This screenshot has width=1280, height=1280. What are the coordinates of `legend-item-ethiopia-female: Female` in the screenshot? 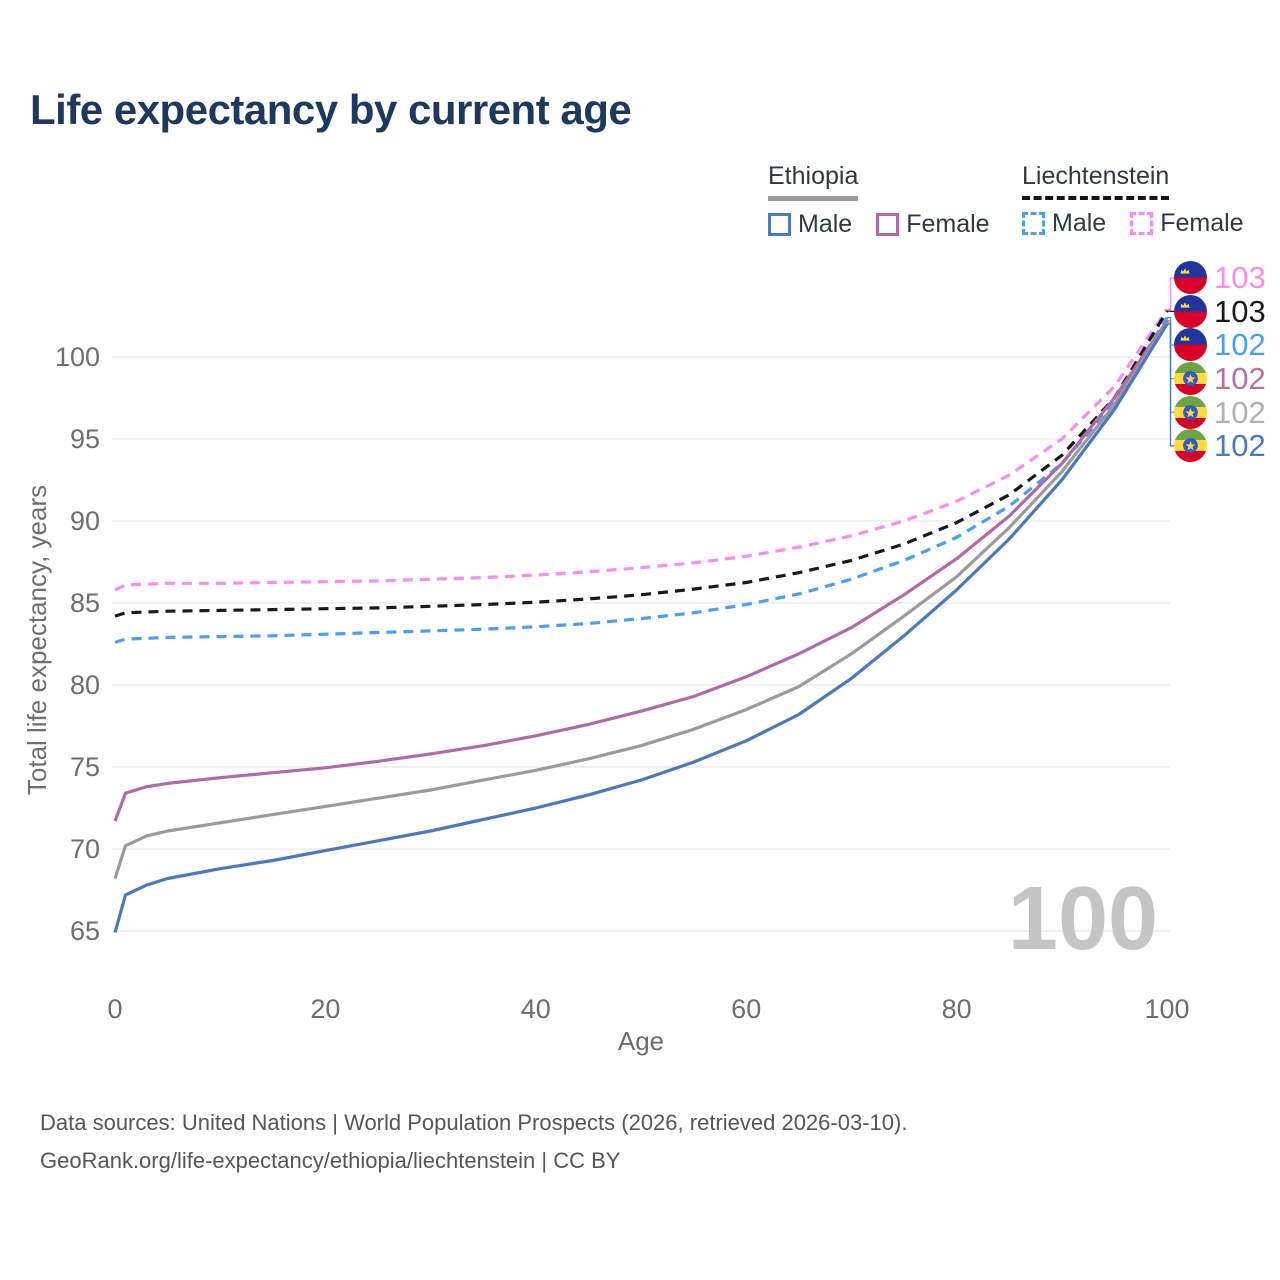 It's located at (933, 224).